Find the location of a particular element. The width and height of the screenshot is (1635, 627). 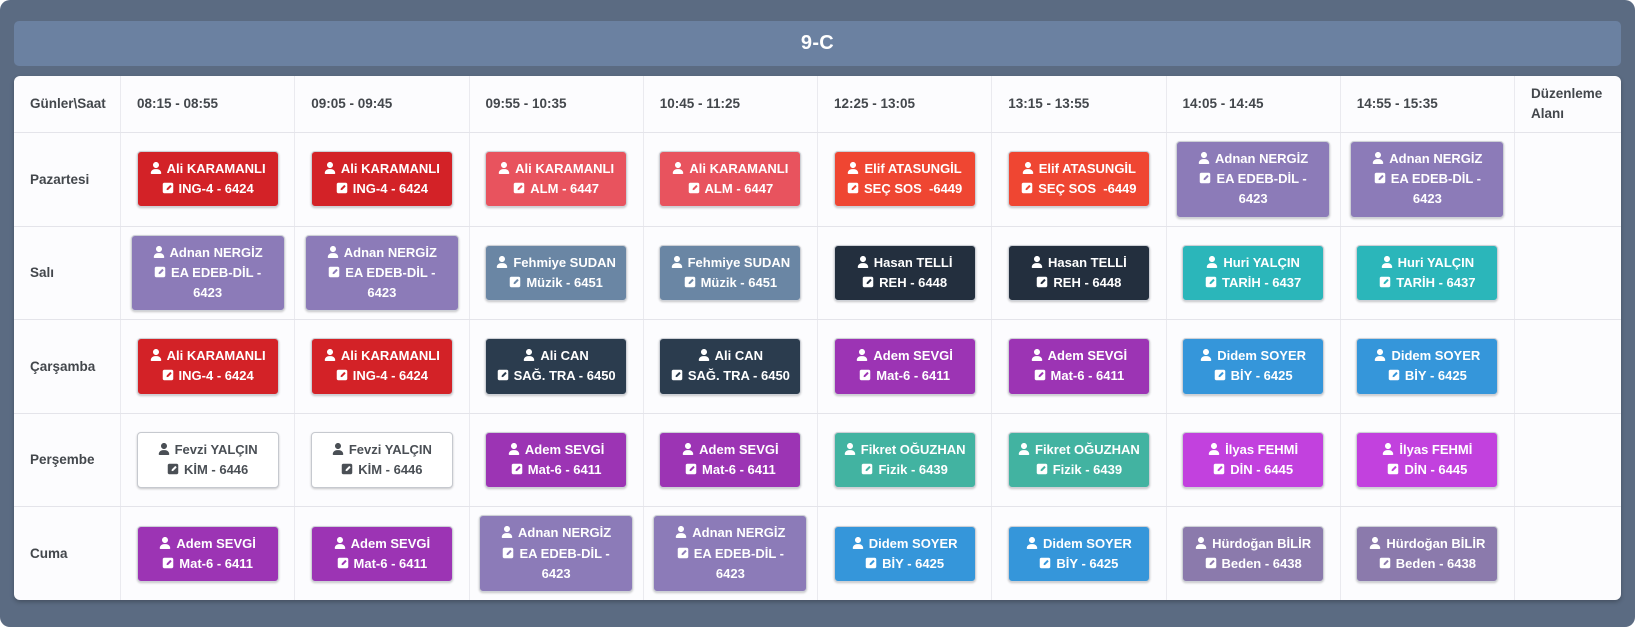

course-code: EA EDEB-DİL - 6423 is located at coordinates (217, 282).